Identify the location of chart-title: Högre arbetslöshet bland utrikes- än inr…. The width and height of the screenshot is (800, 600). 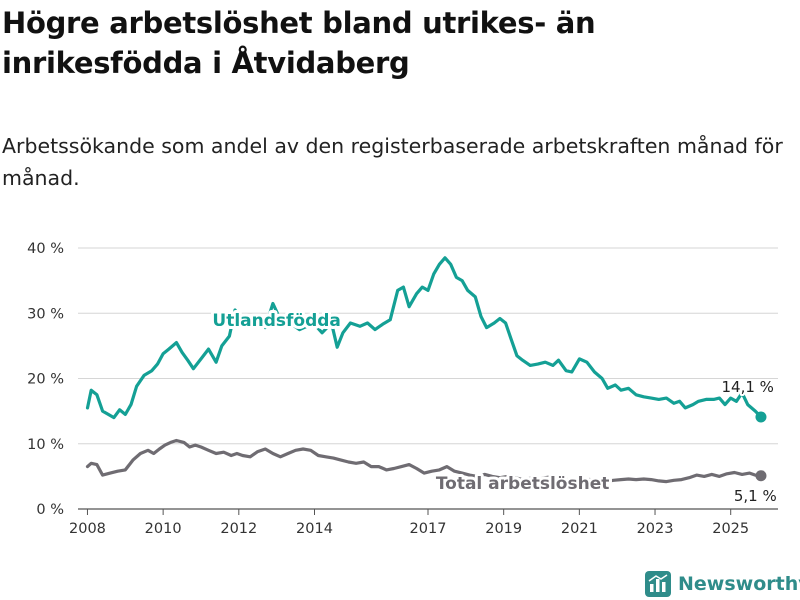
(299, 43).